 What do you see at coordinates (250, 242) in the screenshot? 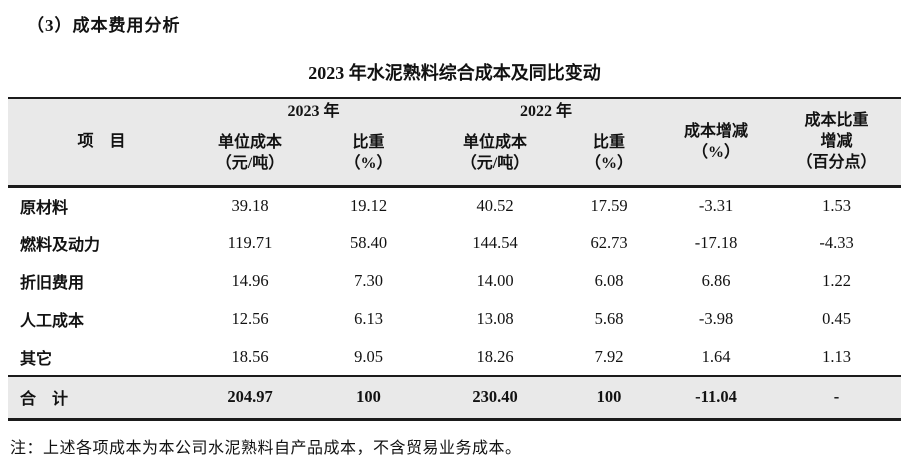
I see `cell-unit-cost-2023: 119.71` at bounding box center [250, 242].